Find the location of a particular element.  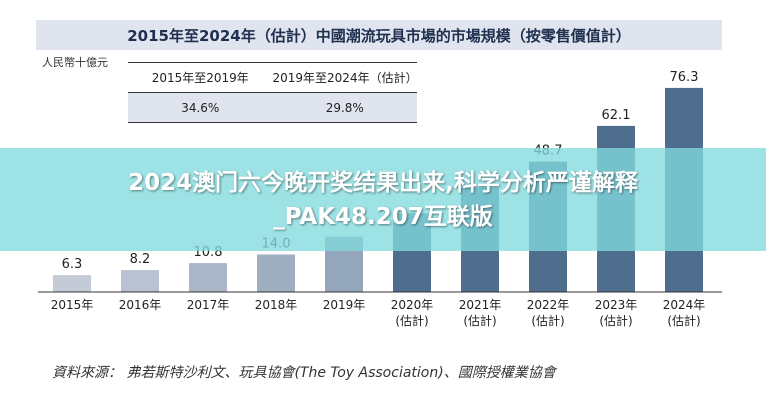

x-tick-note-6: (估計) is located at coordinates (479, 320).